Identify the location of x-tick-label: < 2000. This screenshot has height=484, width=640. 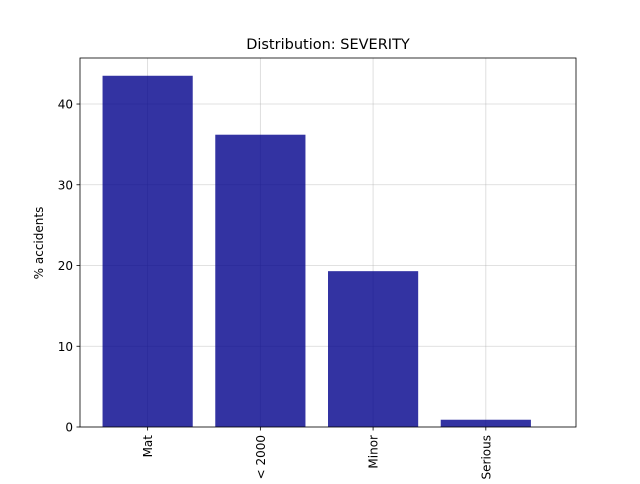
(261, 457).